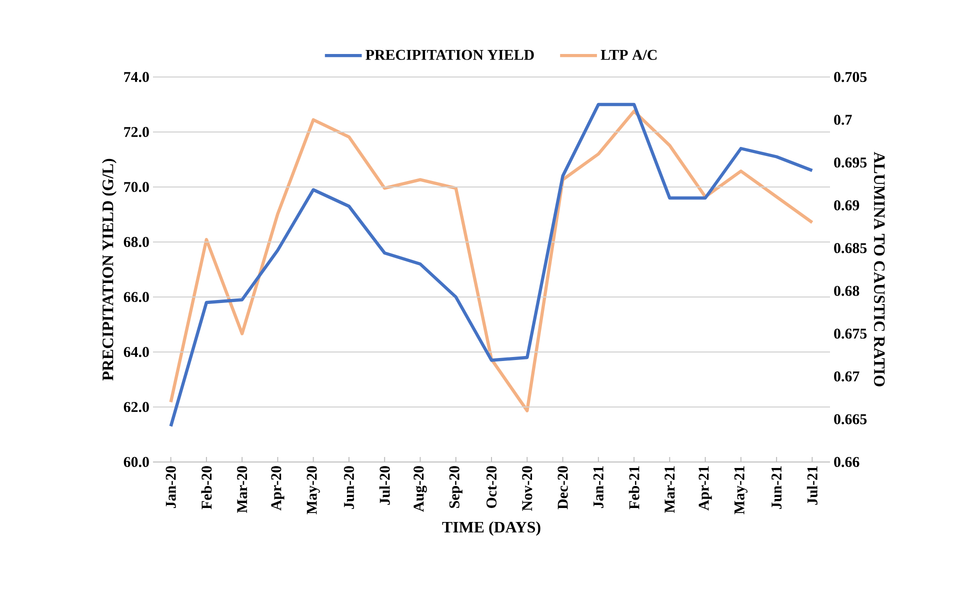 This screenshot has width=971, height=604. I want to click on y-tick-label: 66.0, so click(136, 297).